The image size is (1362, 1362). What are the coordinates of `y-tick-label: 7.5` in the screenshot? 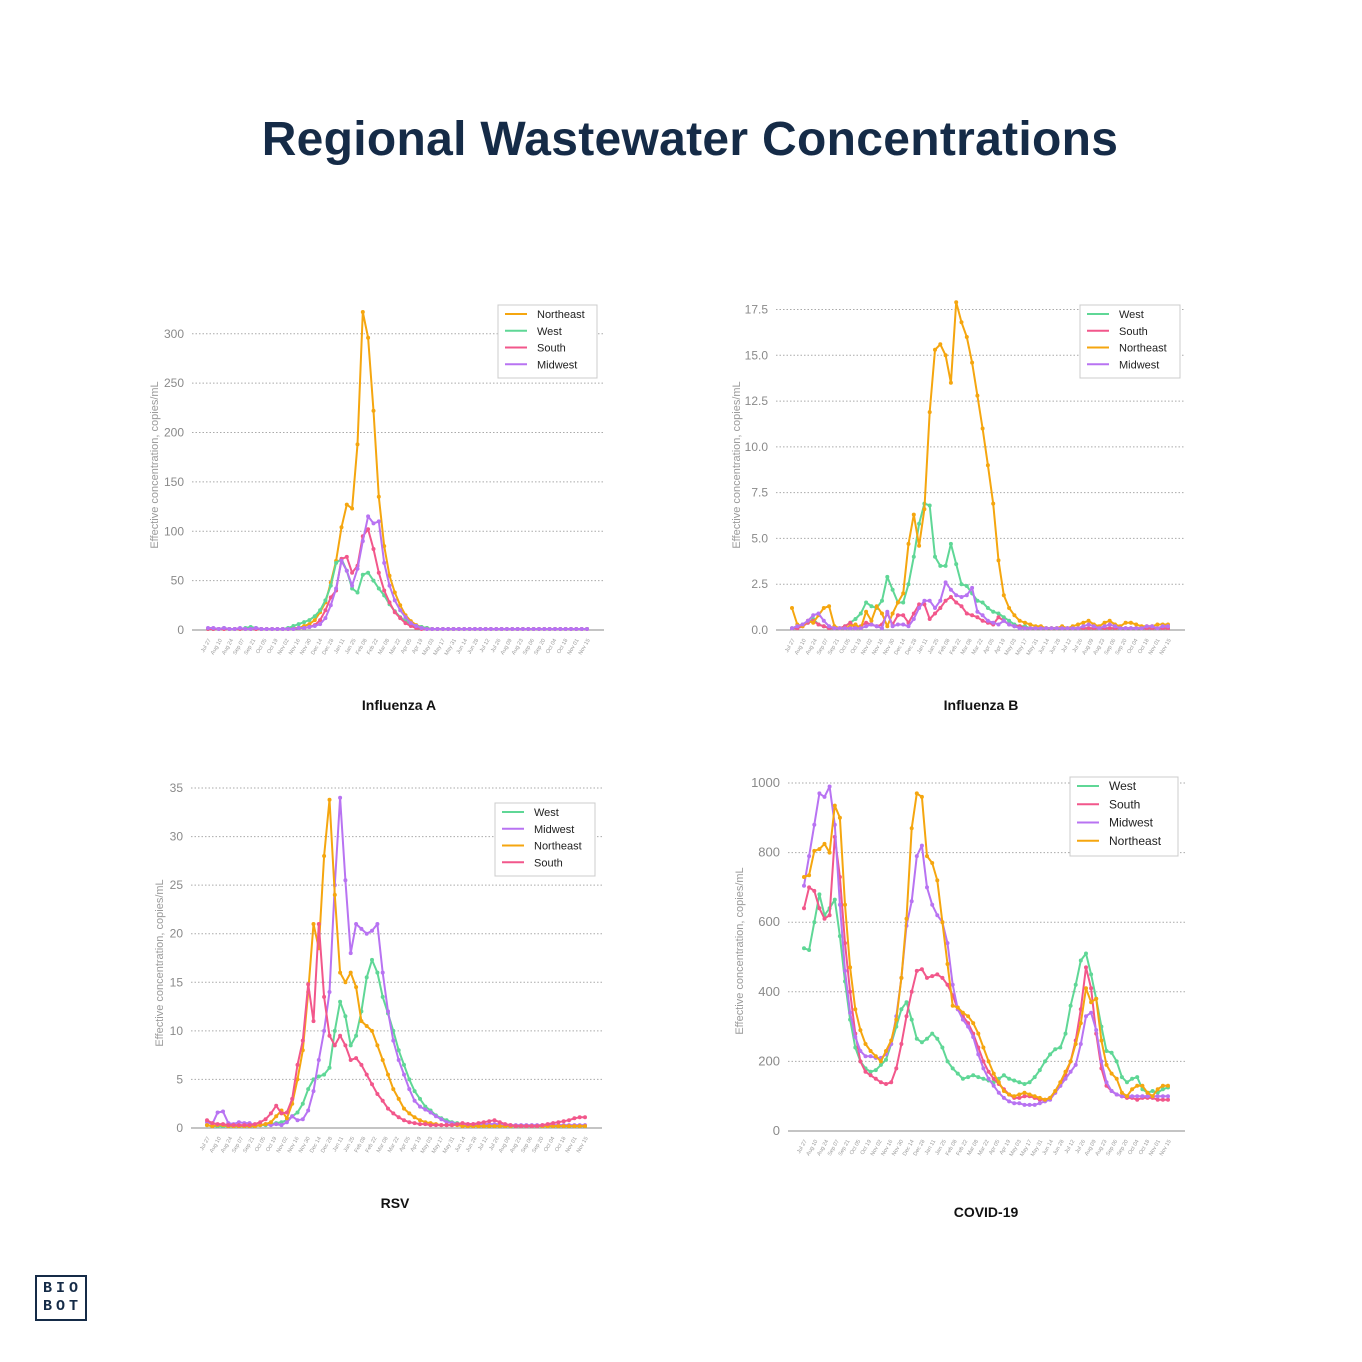 It's located at (759, 493).